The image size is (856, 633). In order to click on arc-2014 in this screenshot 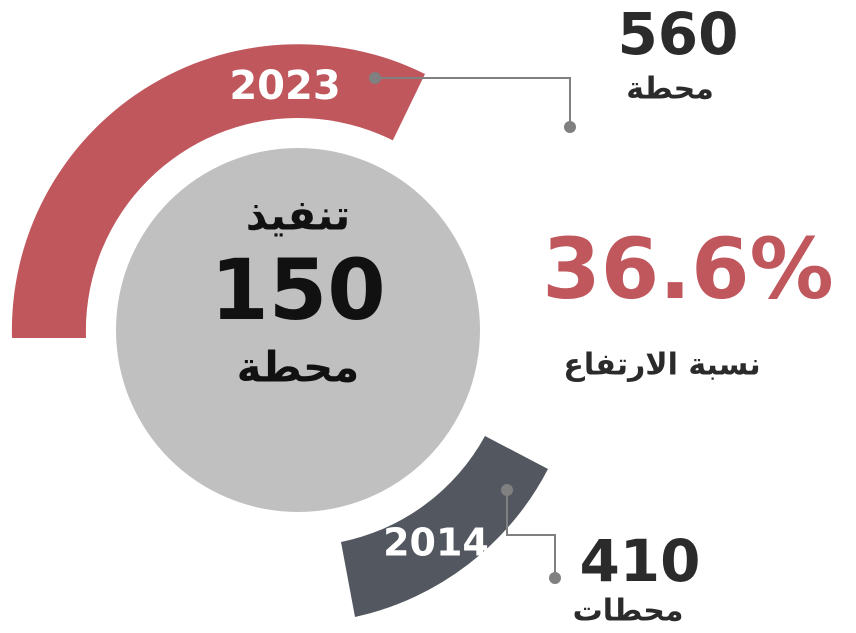, I will do `click(444, 526)`.